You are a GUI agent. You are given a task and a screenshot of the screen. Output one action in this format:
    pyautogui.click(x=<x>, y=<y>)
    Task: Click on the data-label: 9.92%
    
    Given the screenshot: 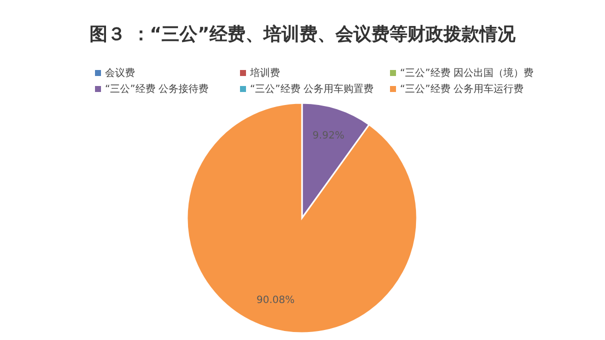 What is the action you would take?
    pyautogui.click(x=328, y=136)
    